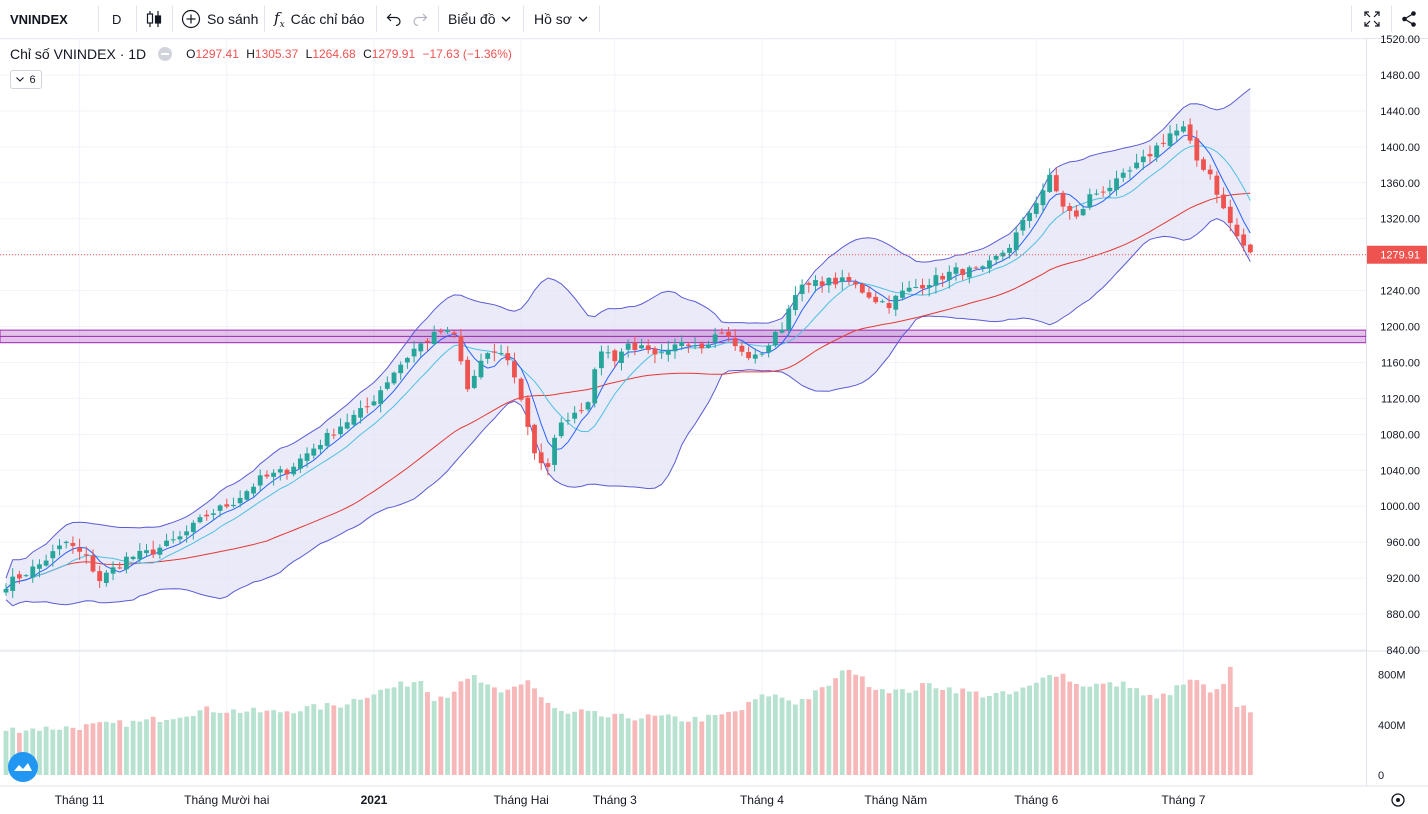 The height and width of the screenshot is (814, 1428). I want to click on chart-type-button, so click(154, 19).